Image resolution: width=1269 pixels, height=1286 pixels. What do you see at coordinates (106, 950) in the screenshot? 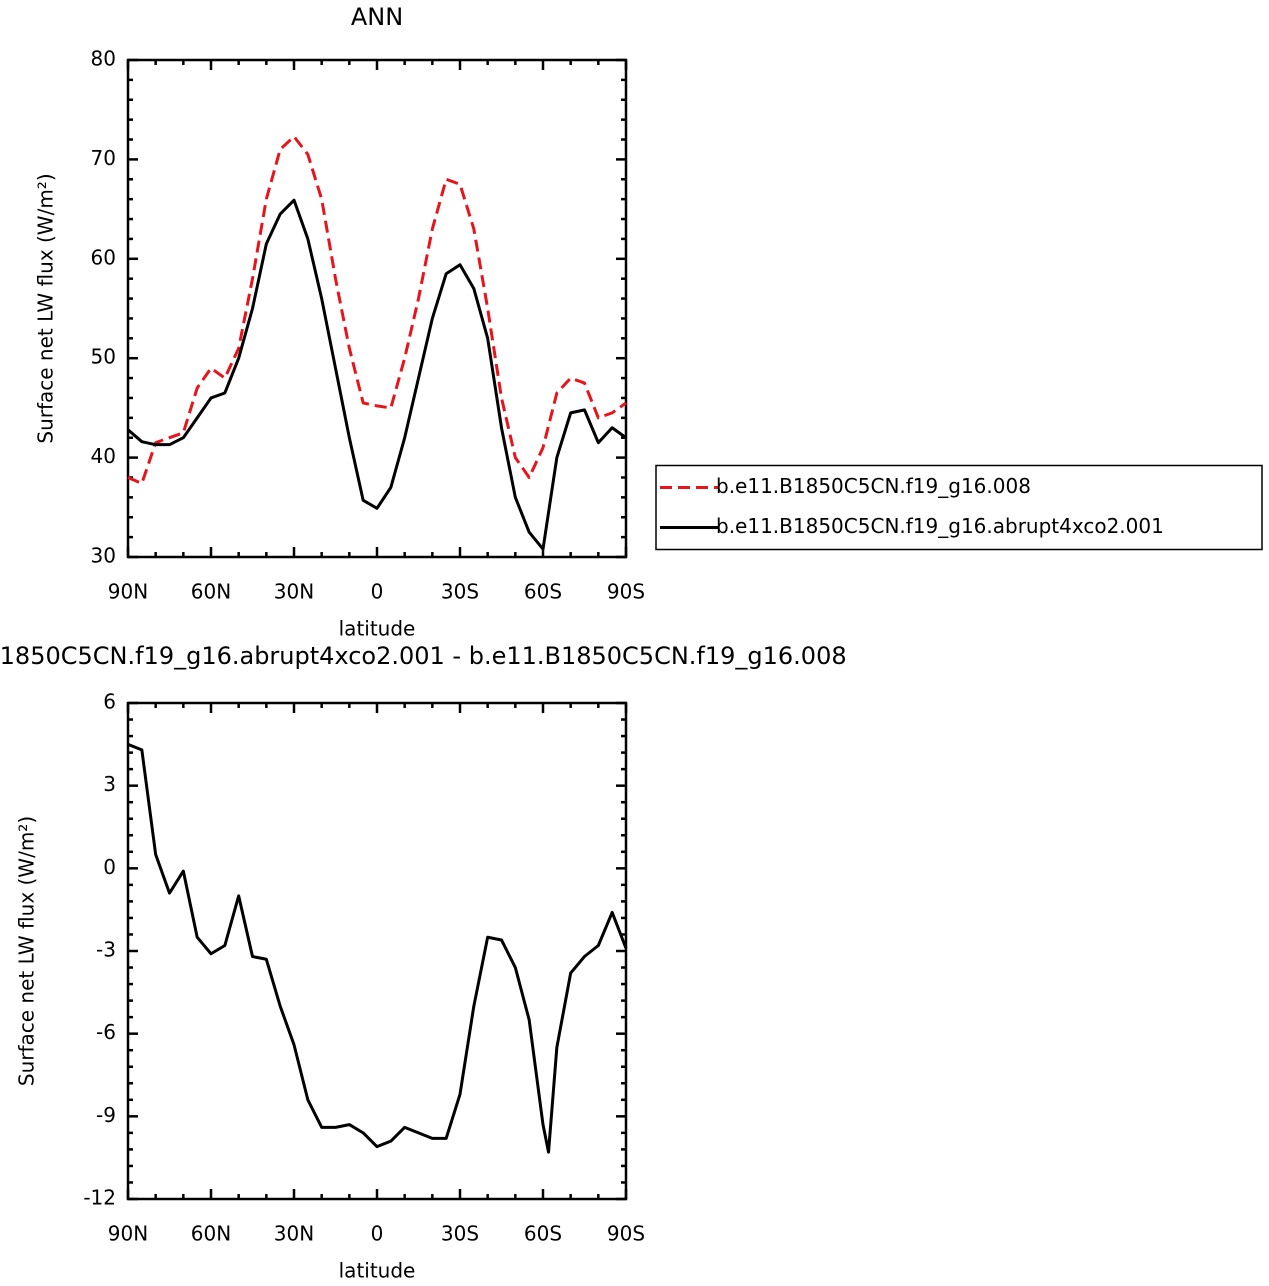
I see `y-tick-label: -3` at bounding box center [106, 950].